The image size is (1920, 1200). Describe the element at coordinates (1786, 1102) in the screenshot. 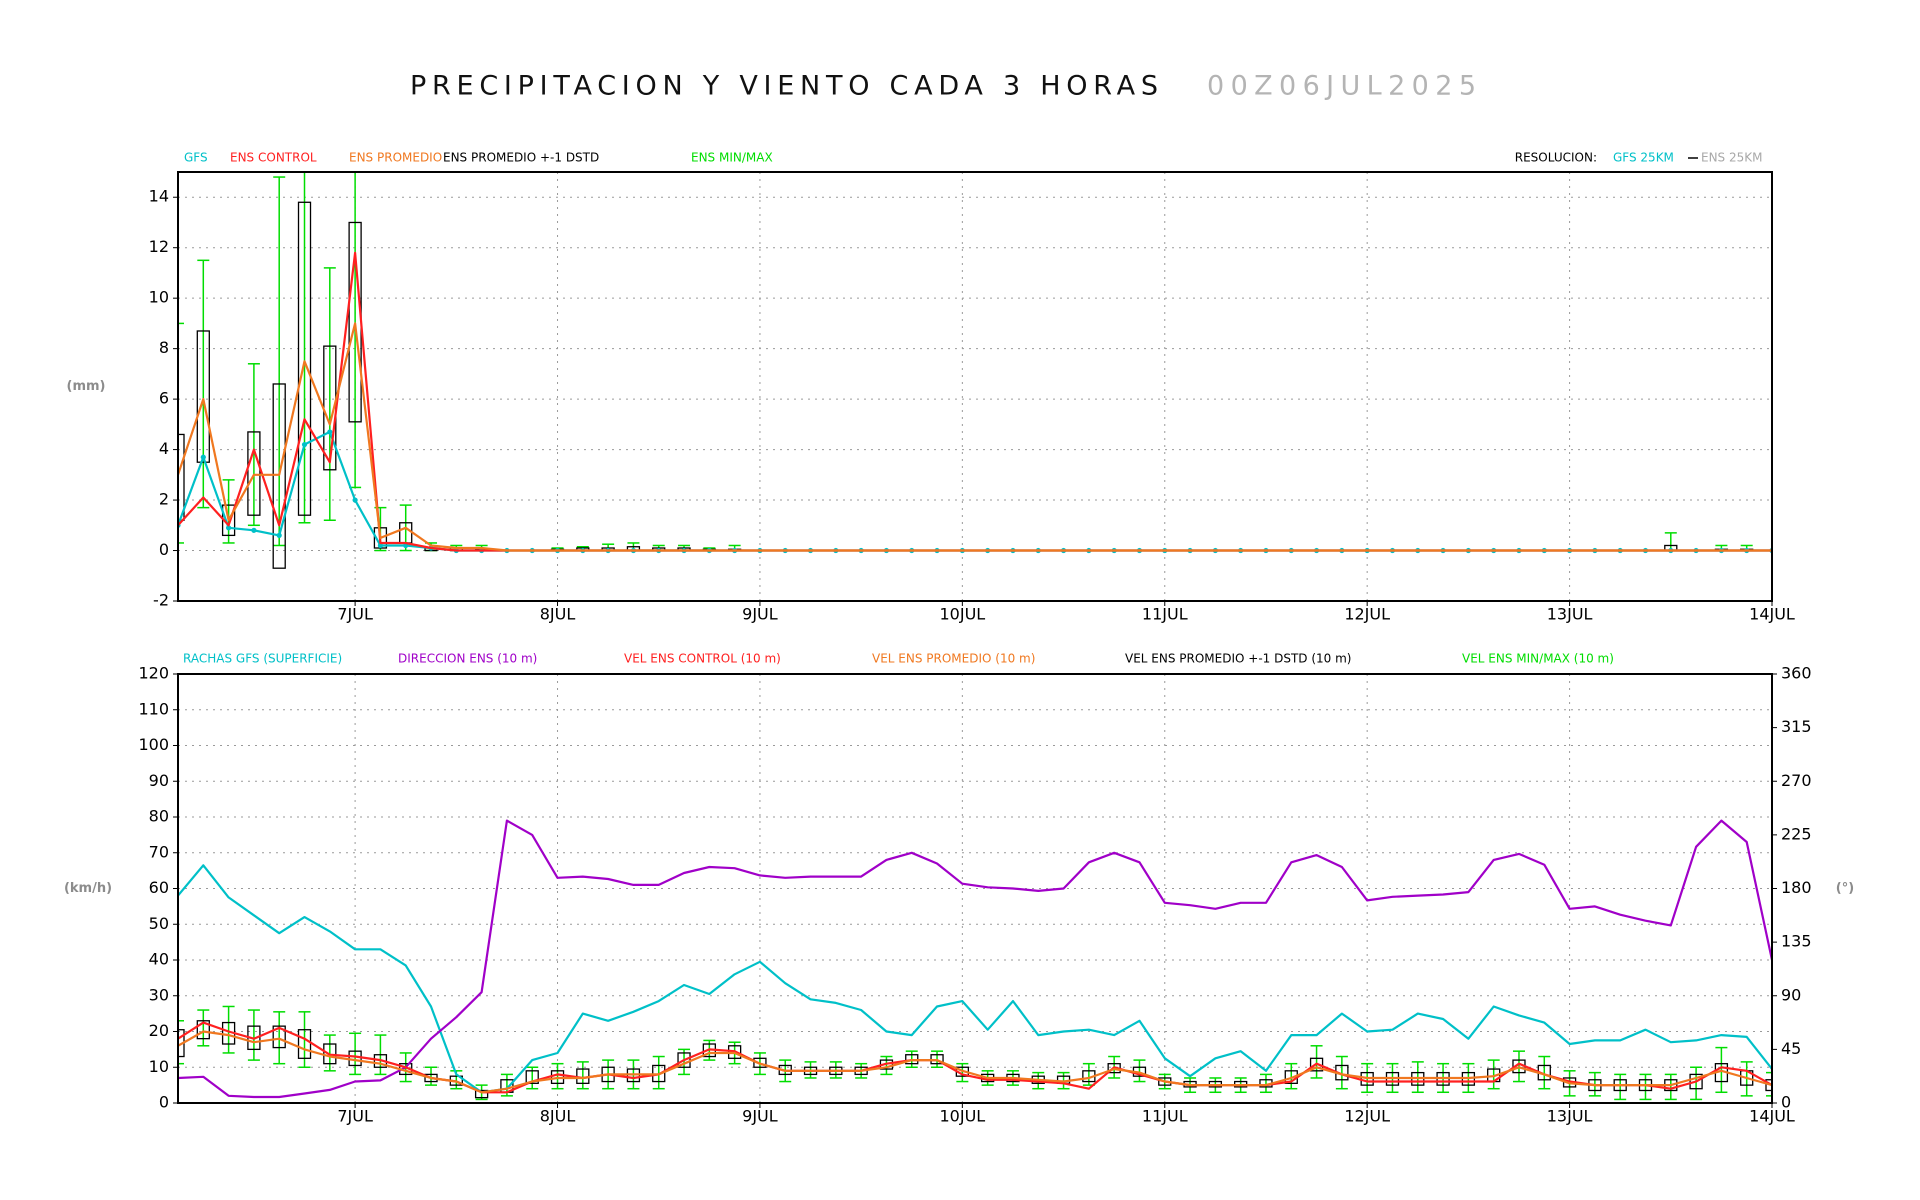

I see `y2-tick-label: 0` at that location.